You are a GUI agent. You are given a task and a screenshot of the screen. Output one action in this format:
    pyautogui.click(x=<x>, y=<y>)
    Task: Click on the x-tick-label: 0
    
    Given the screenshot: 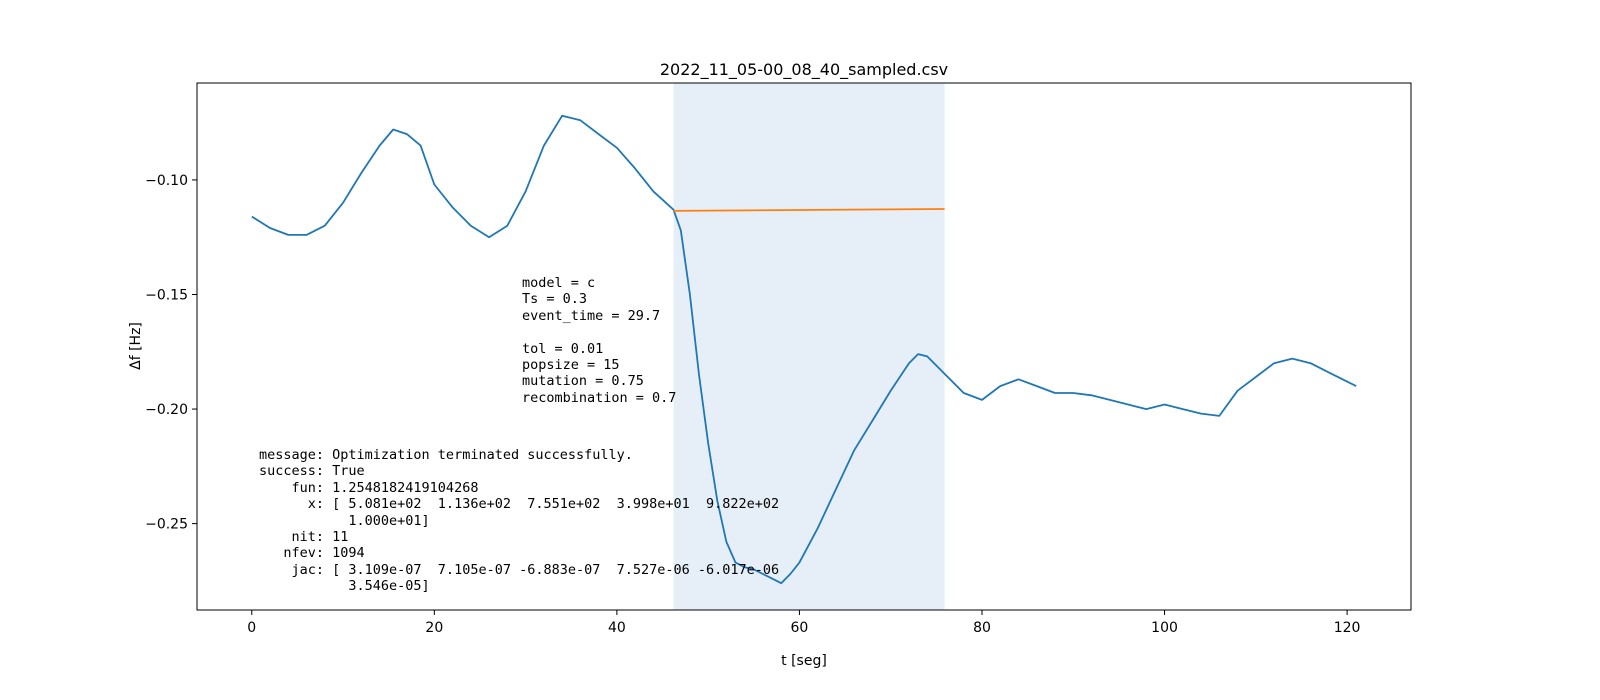 What is the action you would take?
    pyautogui.click(x=251, y=628)
    